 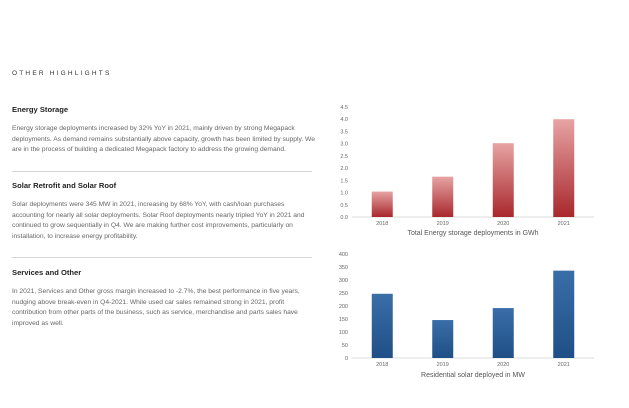 I want to click on solar-title: Solar Retrofit and Solar Roof, so click(x=64, y=185).